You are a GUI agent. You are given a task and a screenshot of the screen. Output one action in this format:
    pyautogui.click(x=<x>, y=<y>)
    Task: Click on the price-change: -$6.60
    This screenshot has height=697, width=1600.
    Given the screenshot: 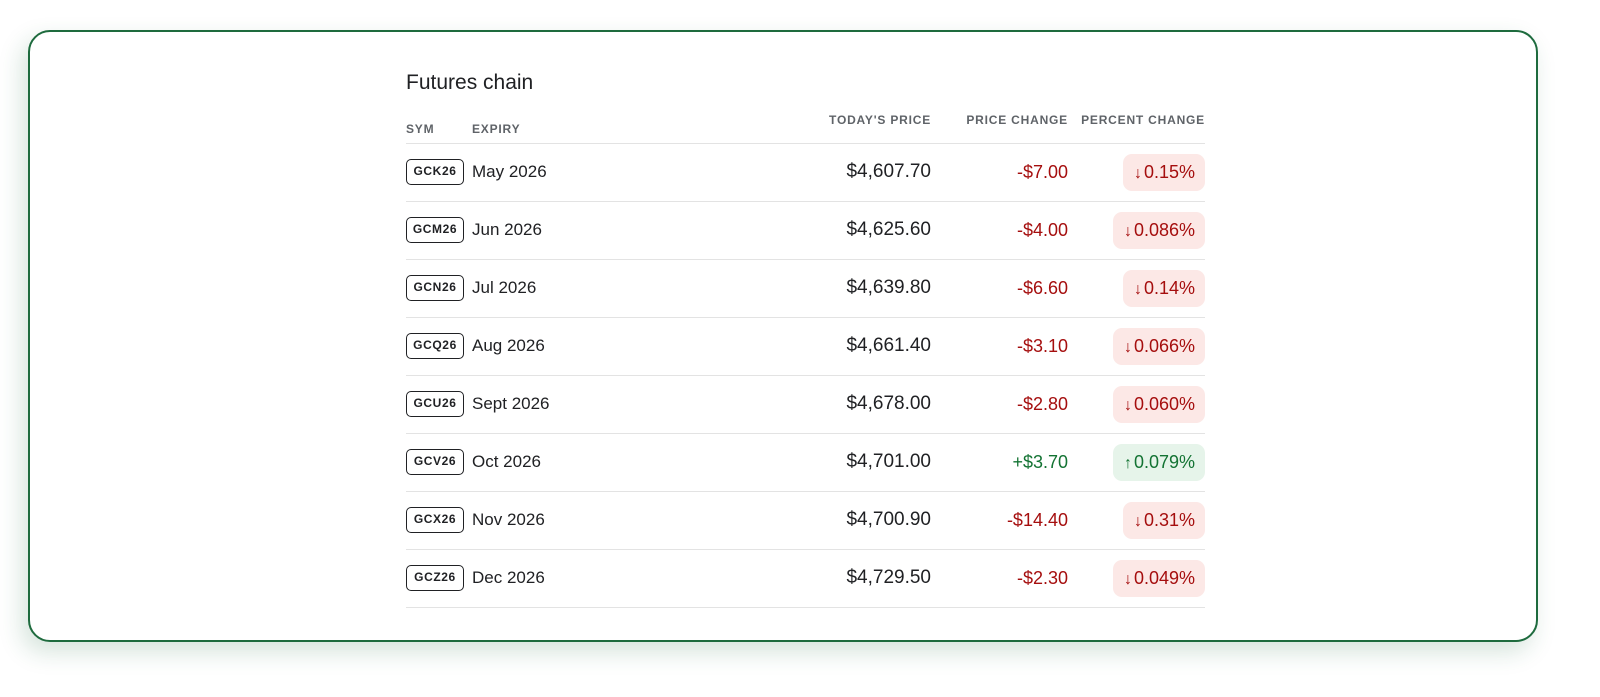 What is the action you would take?
    pyautogui.click(x=1042, y=288)
    